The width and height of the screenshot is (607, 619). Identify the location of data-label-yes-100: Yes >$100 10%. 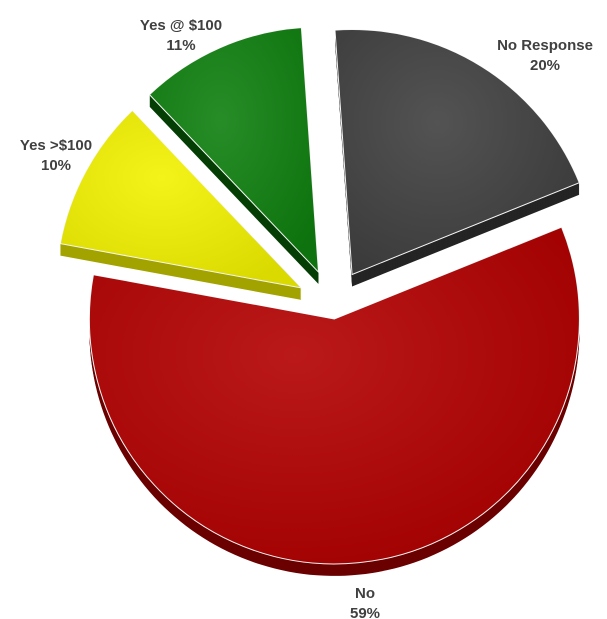
(56, 155).